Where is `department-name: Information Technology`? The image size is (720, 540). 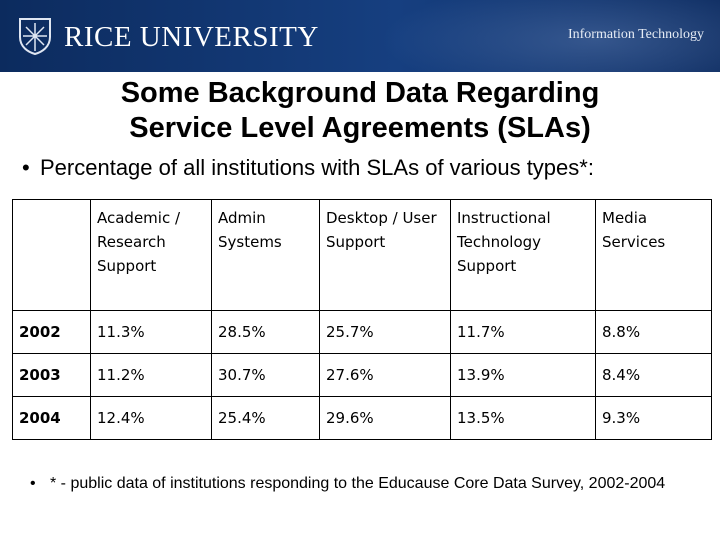 department-name: Information Technology is located at coordinates (635, 34).